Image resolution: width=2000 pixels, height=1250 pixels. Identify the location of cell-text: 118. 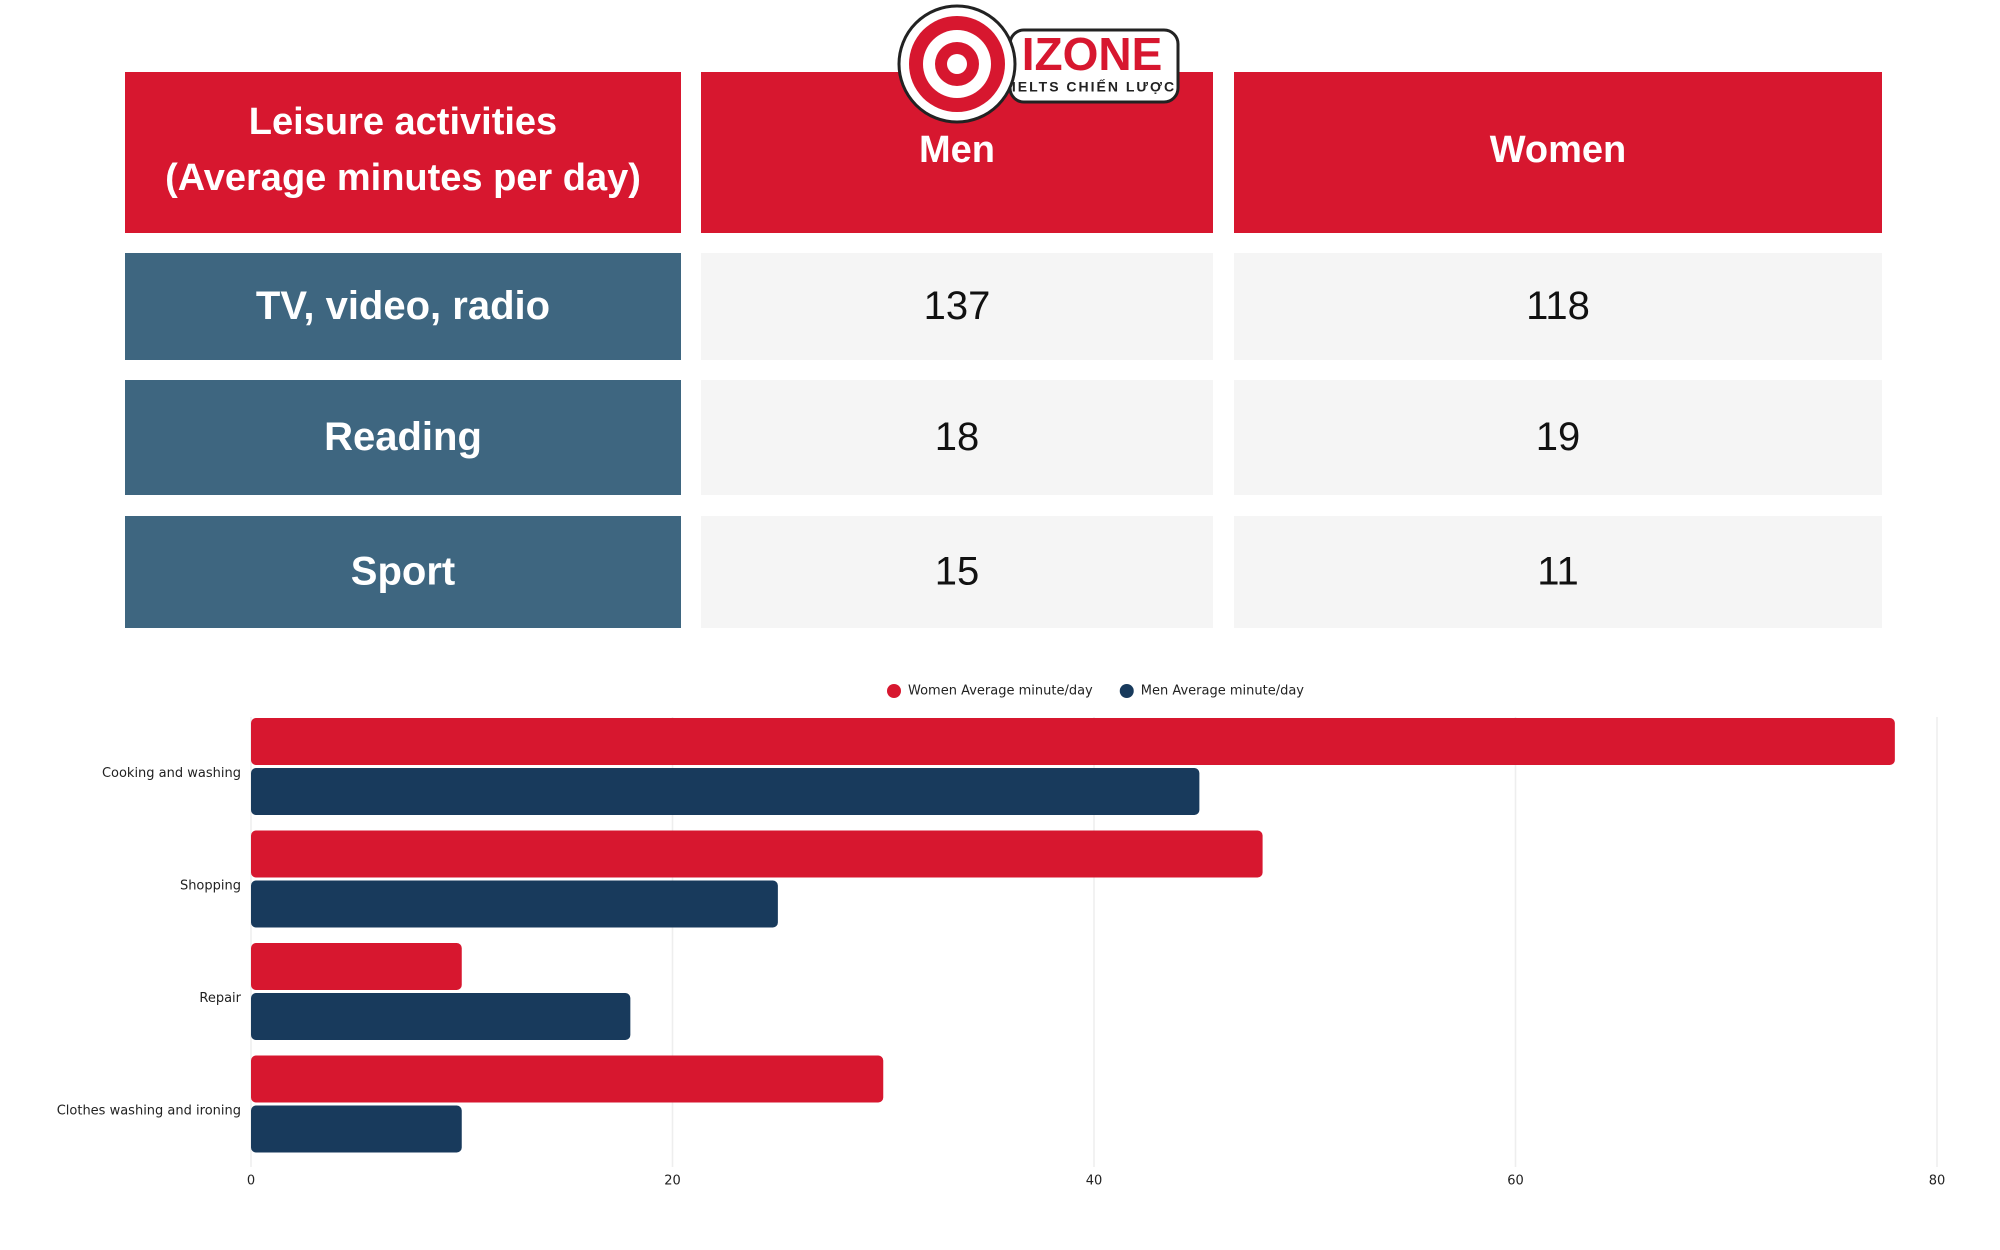
(1558, 306).